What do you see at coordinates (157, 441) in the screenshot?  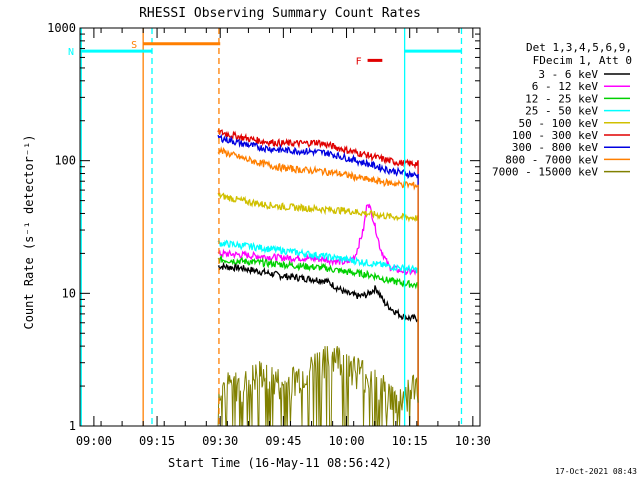 I see `x-tick-label: 09:15` at bounding box center [157, 441].